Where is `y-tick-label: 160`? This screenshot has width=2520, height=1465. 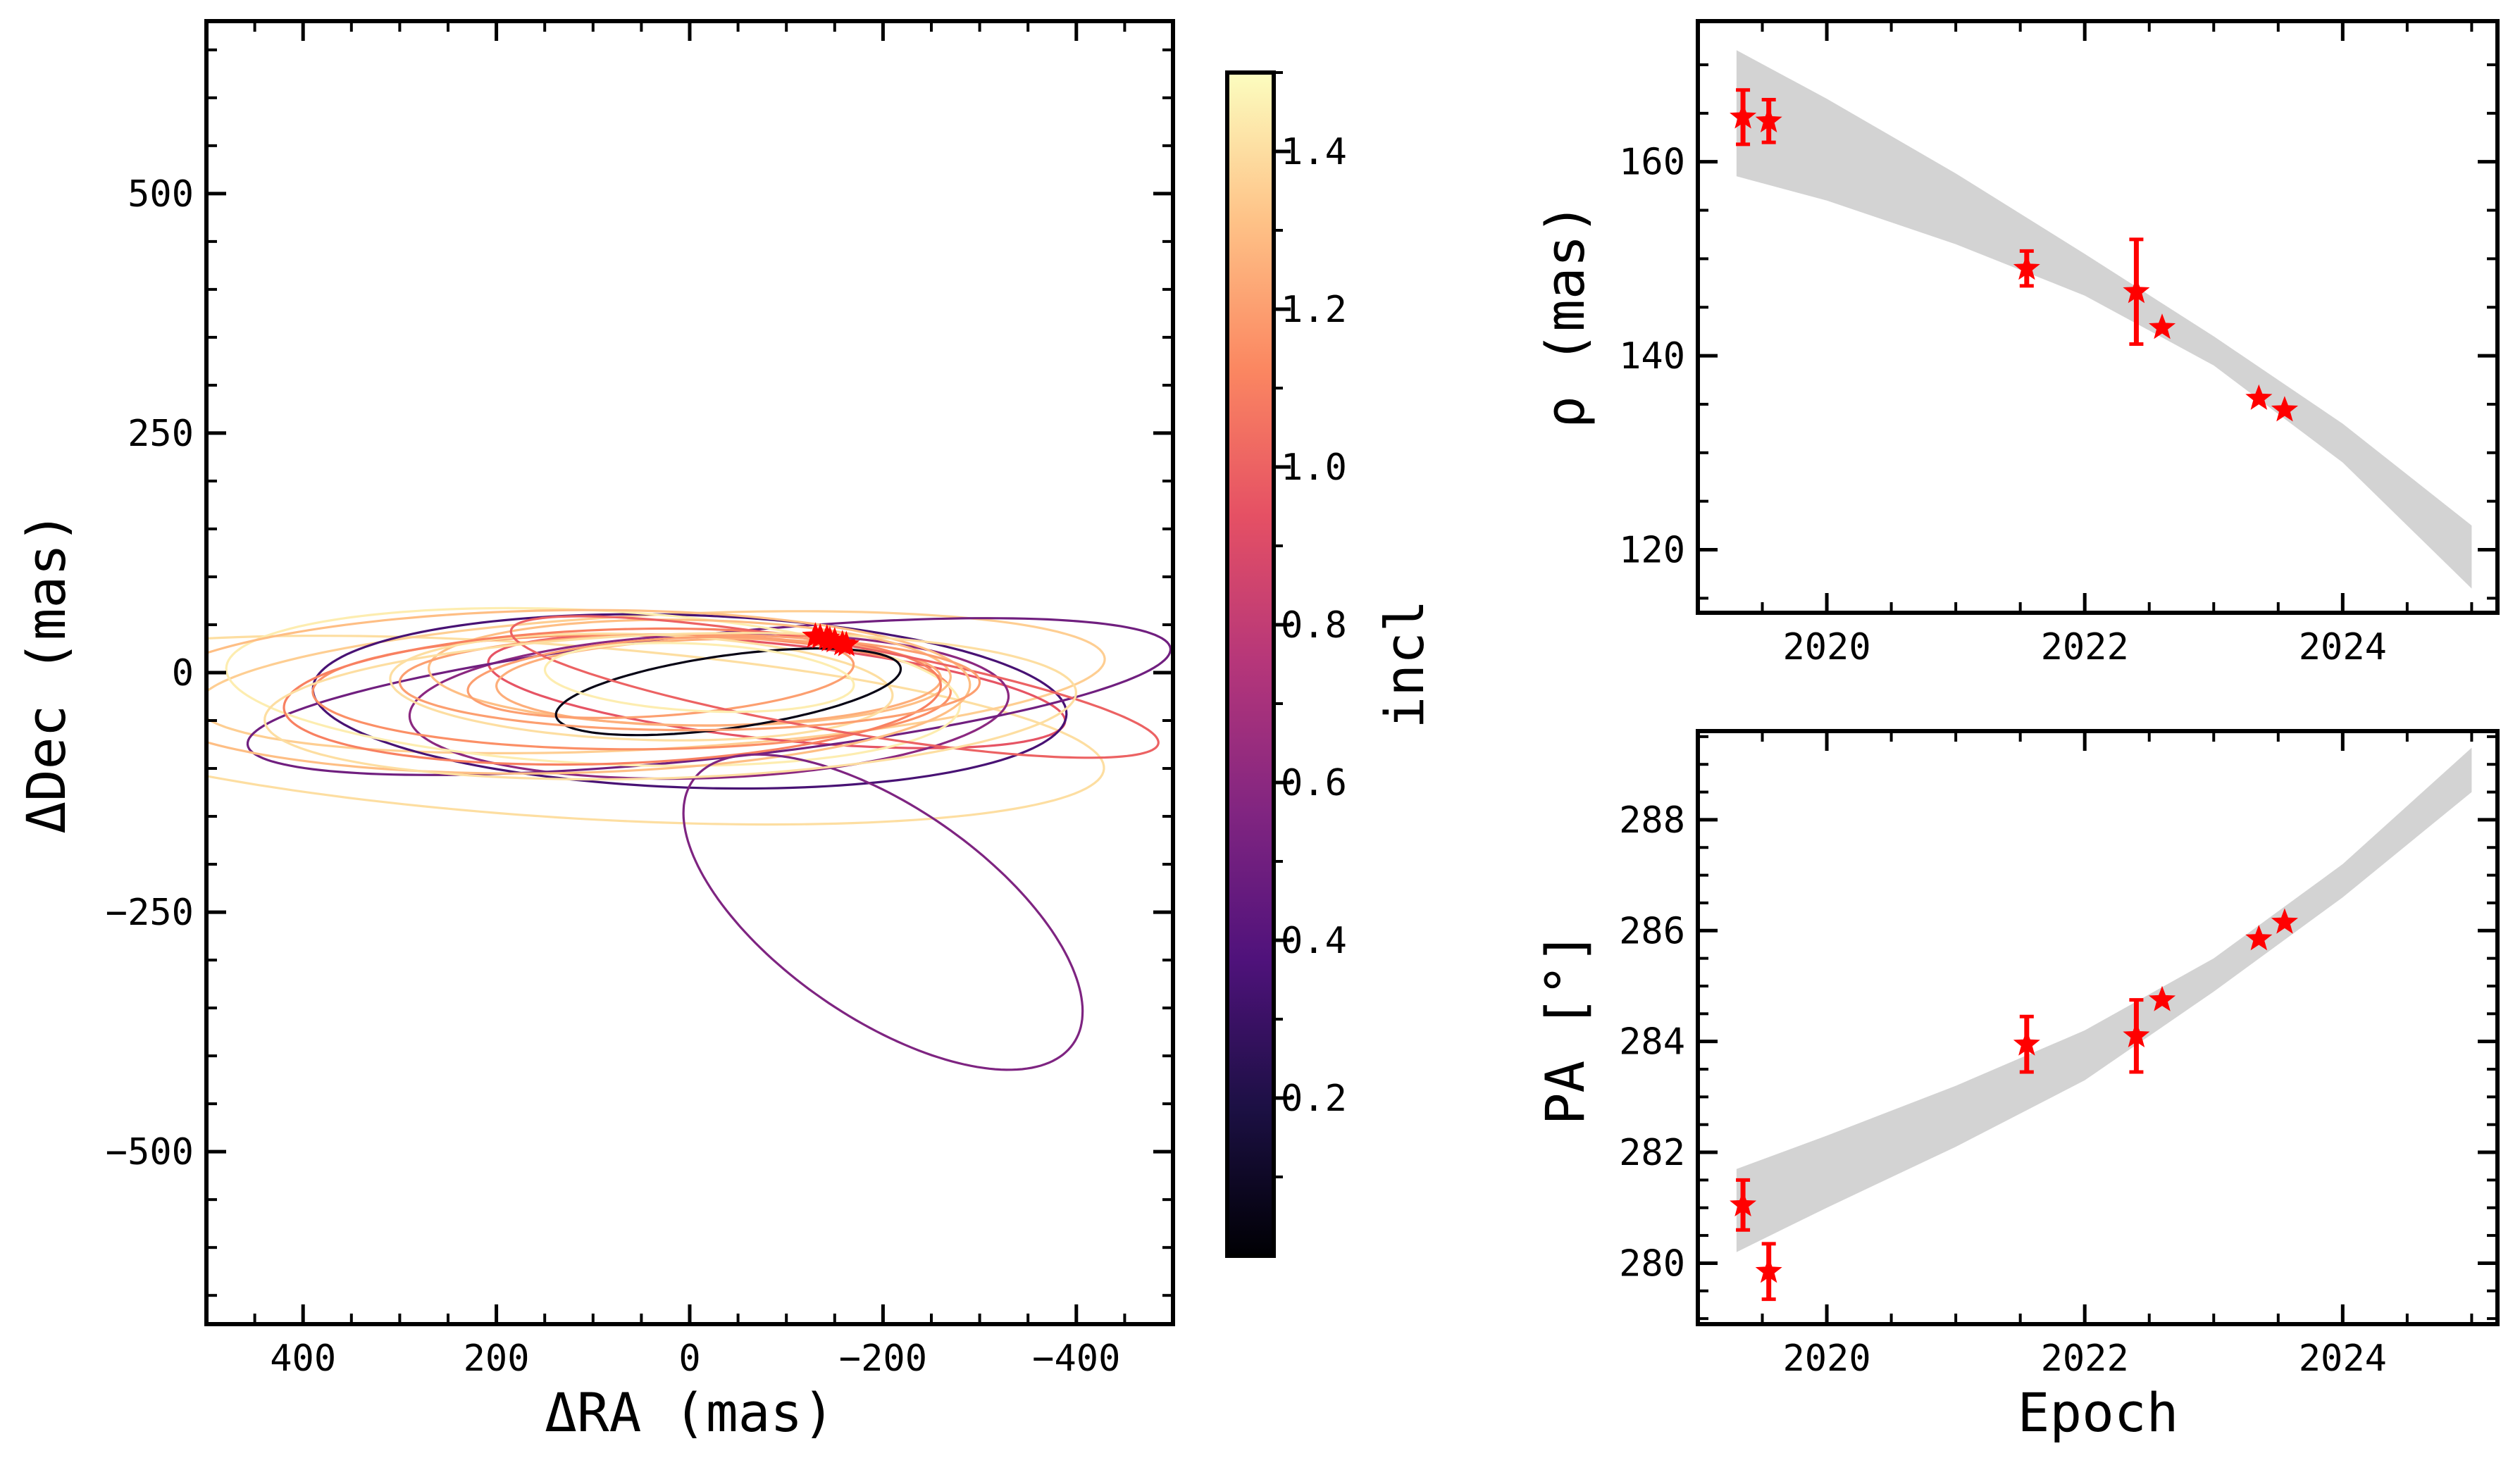
y-tick-label: 160 is located at coordinates (1652, 163).